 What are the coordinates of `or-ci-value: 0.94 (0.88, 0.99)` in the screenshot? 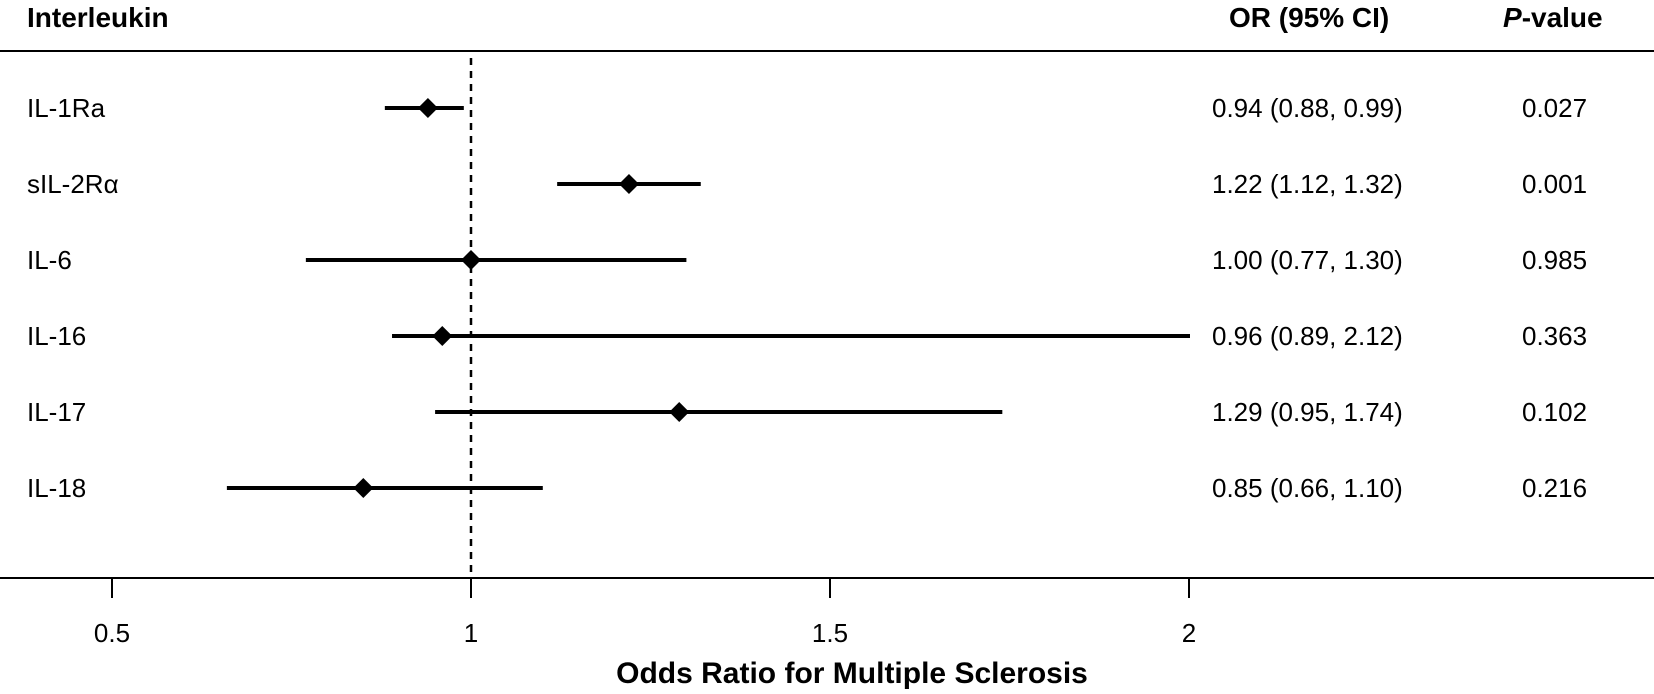 It's located at (1307, 108).